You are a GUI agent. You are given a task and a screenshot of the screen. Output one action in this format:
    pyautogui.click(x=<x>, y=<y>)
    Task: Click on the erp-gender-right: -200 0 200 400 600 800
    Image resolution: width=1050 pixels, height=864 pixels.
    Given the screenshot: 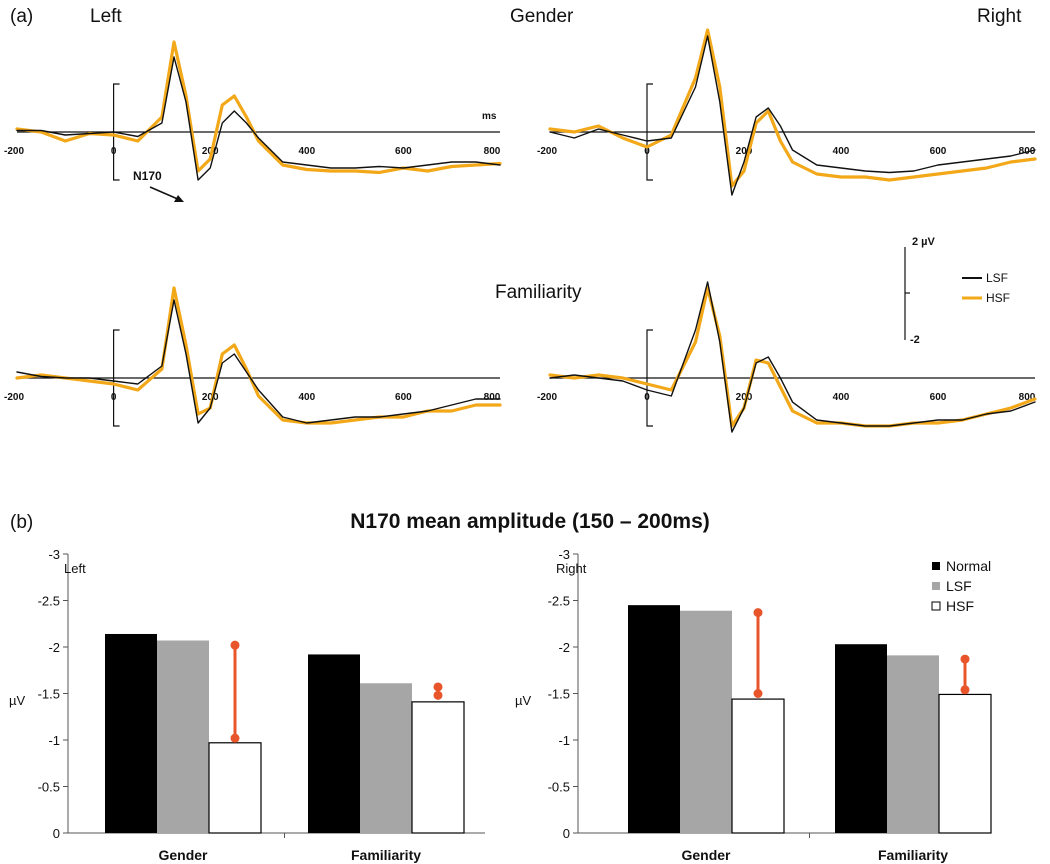 What is the action you would take?
    pyautogui.click(x=787, y=112)
    